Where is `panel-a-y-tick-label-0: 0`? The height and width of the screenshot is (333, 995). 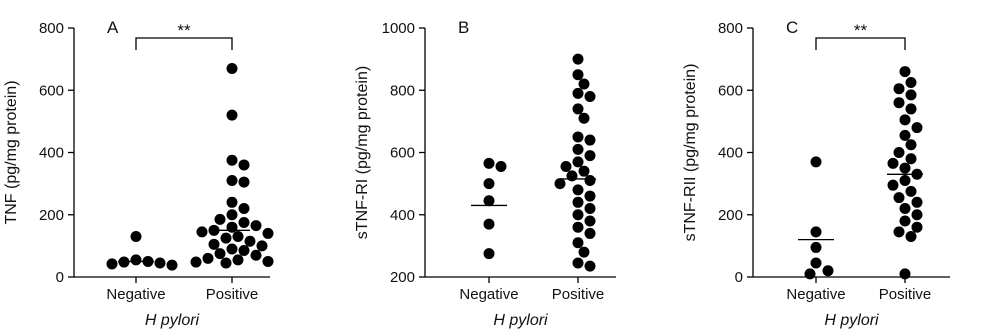 panel-a-y-tick-label-0: 0 is located at coordinates (60, 277).